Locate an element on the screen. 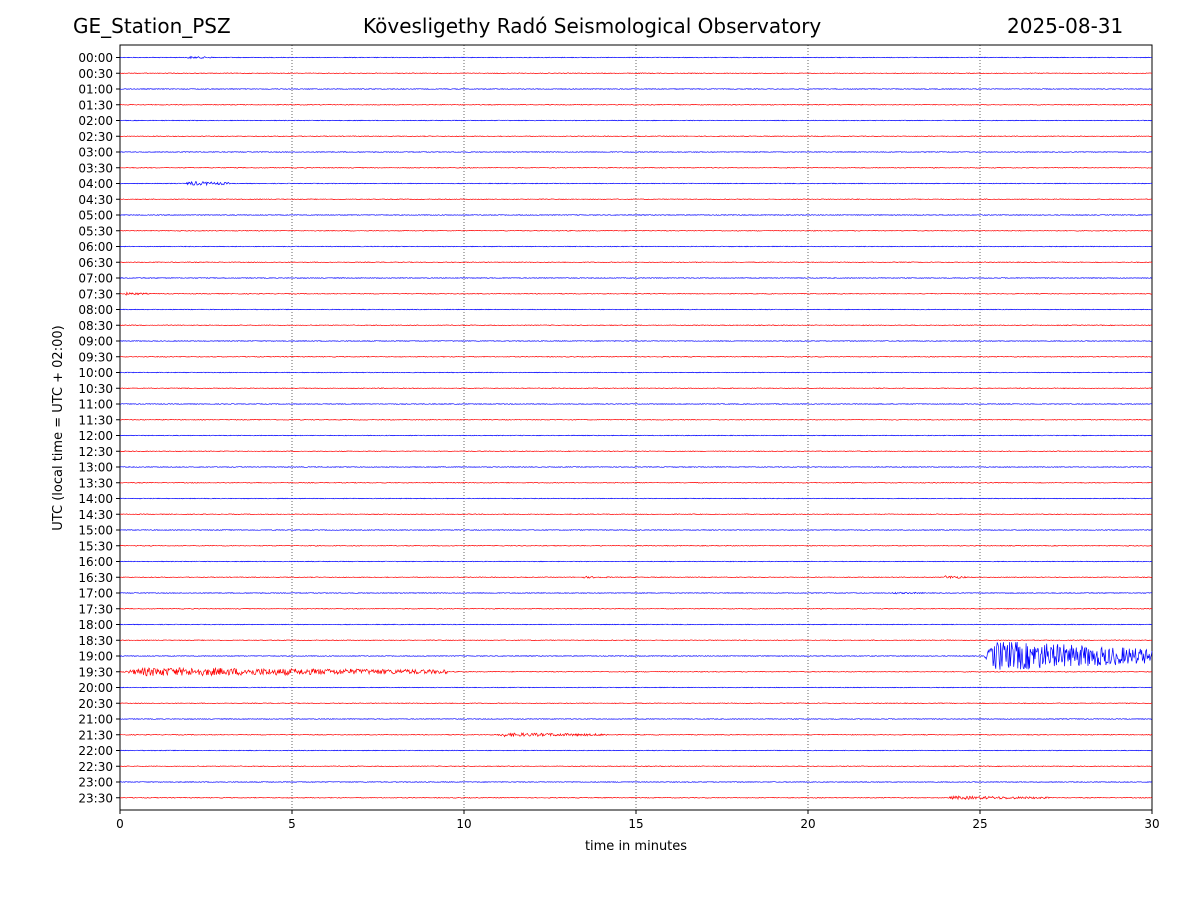 The image size is (1200, 900). y-tick-label: 04:00 is located at coordinates (95, 184).